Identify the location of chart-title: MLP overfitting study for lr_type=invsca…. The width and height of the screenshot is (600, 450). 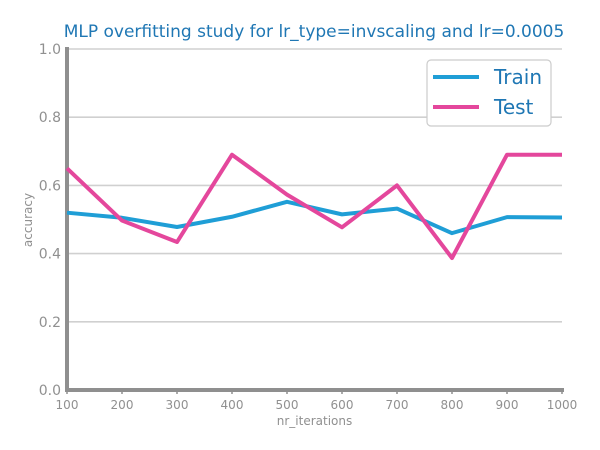
(314, 32).